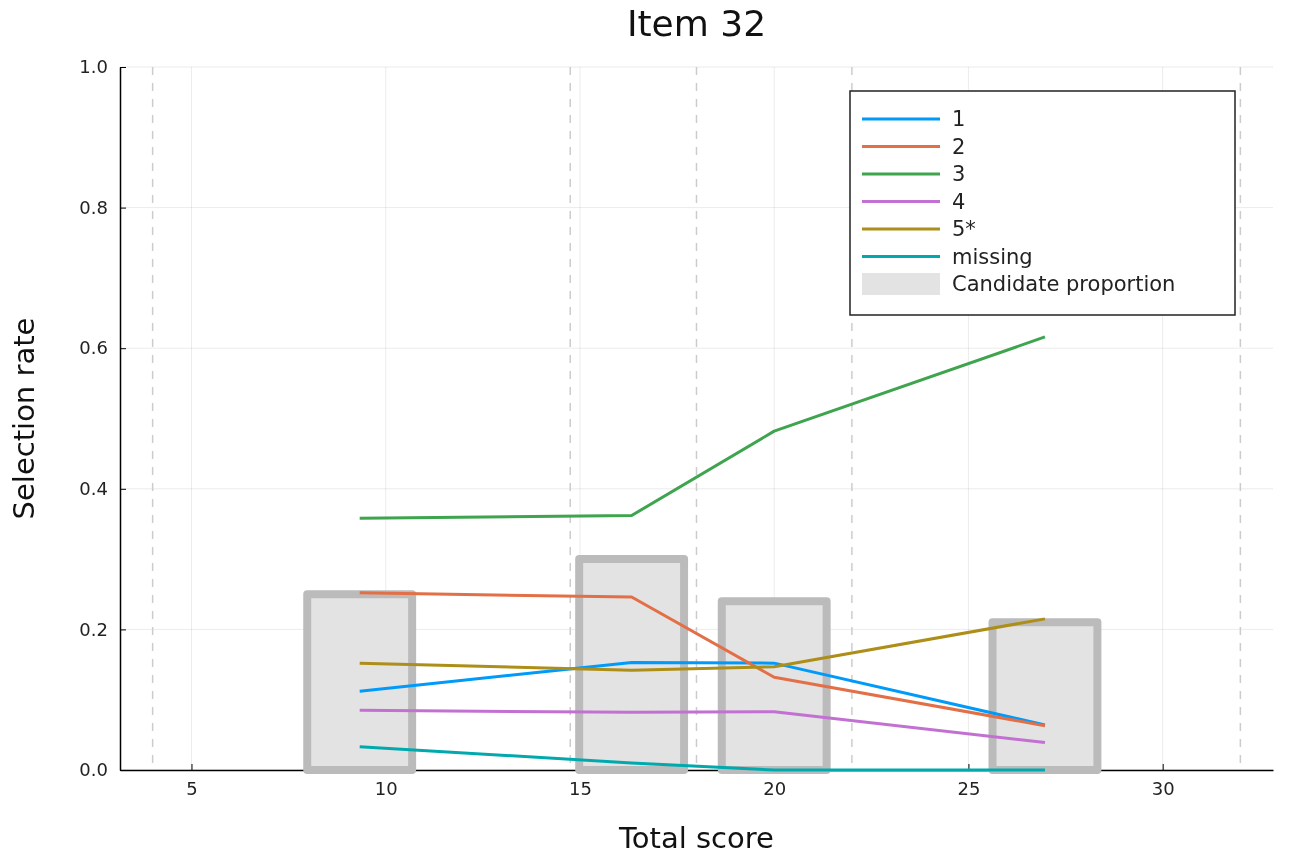  I want to click on x-tick-label: 15, so click(580, 788).